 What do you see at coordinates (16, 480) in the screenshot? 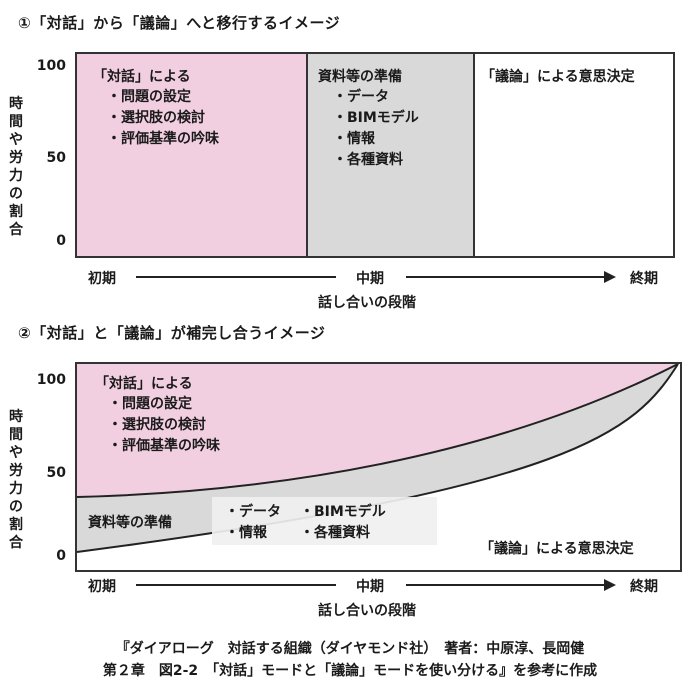
I see `d2-y-axis-label: 時間や労力の割合` at bounding box center [16, 480].